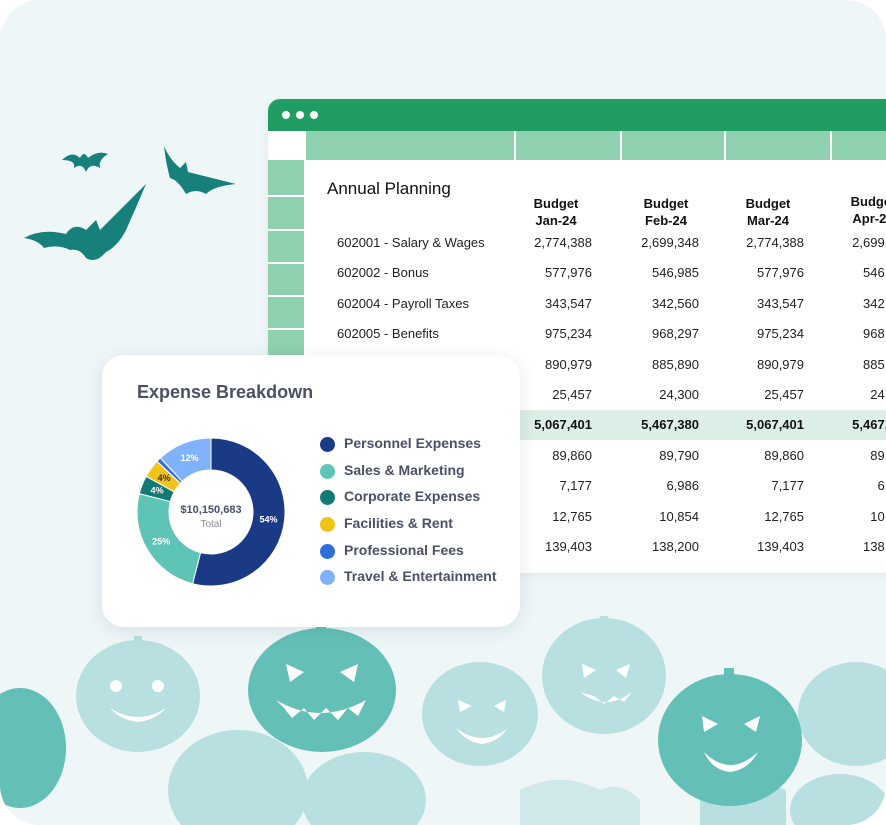  Describe the element at coordinates (595, 486) in the screenshot. I see `table-row: 7,177 6,986 7,177 6,986` at that location.